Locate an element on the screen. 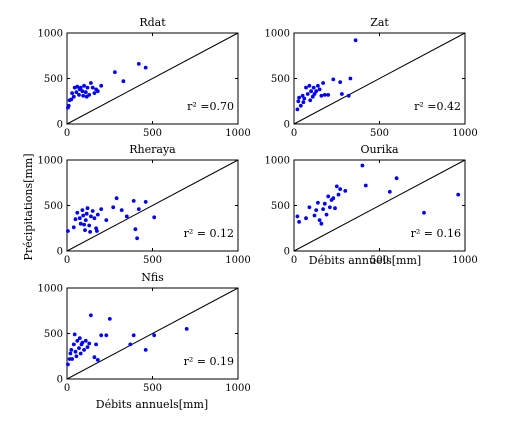 The width and height of the screenshot is (511, 425). rdat-y-tick-label: 1000 is located at coordinates (50, 34).